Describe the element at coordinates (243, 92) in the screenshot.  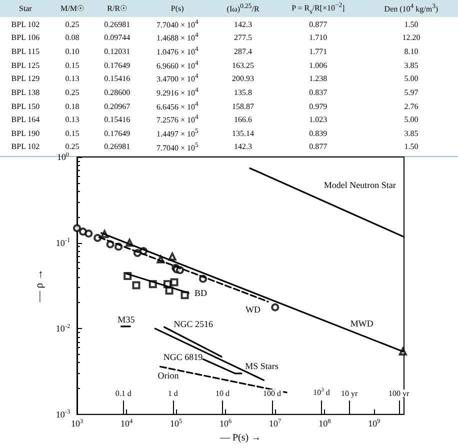
I see `text: 135.8` at that location.